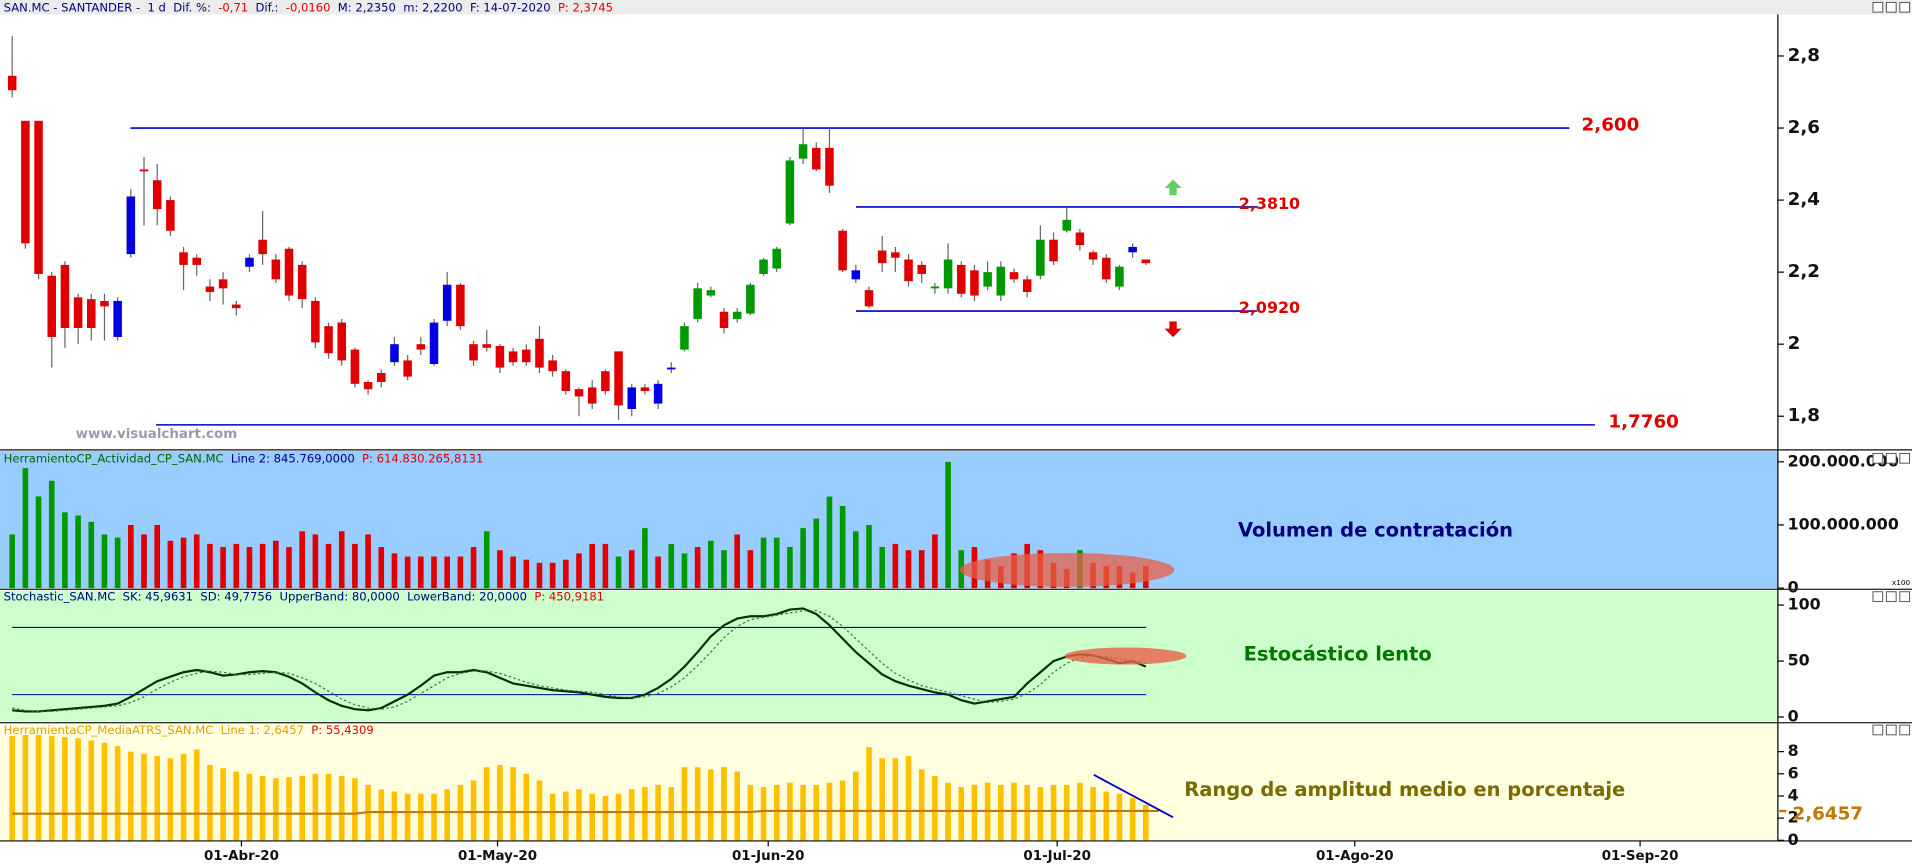  I want to click on highlight-stochastic, so click(1125, 656).